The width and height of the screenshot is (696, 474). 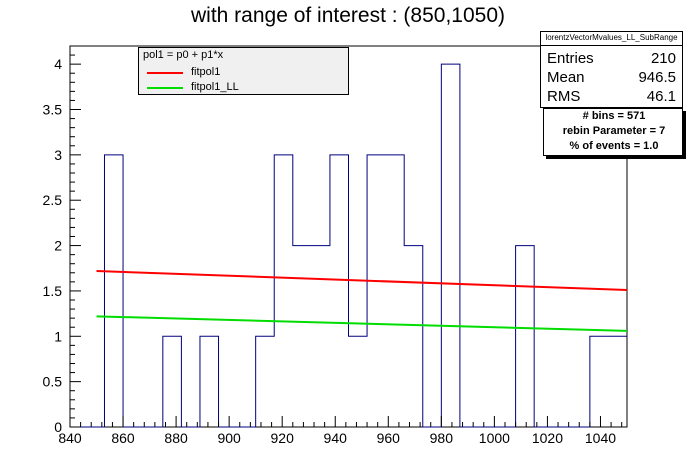 I want to click on stats-row-entries: Entries 210, so click(x=611, y=59).